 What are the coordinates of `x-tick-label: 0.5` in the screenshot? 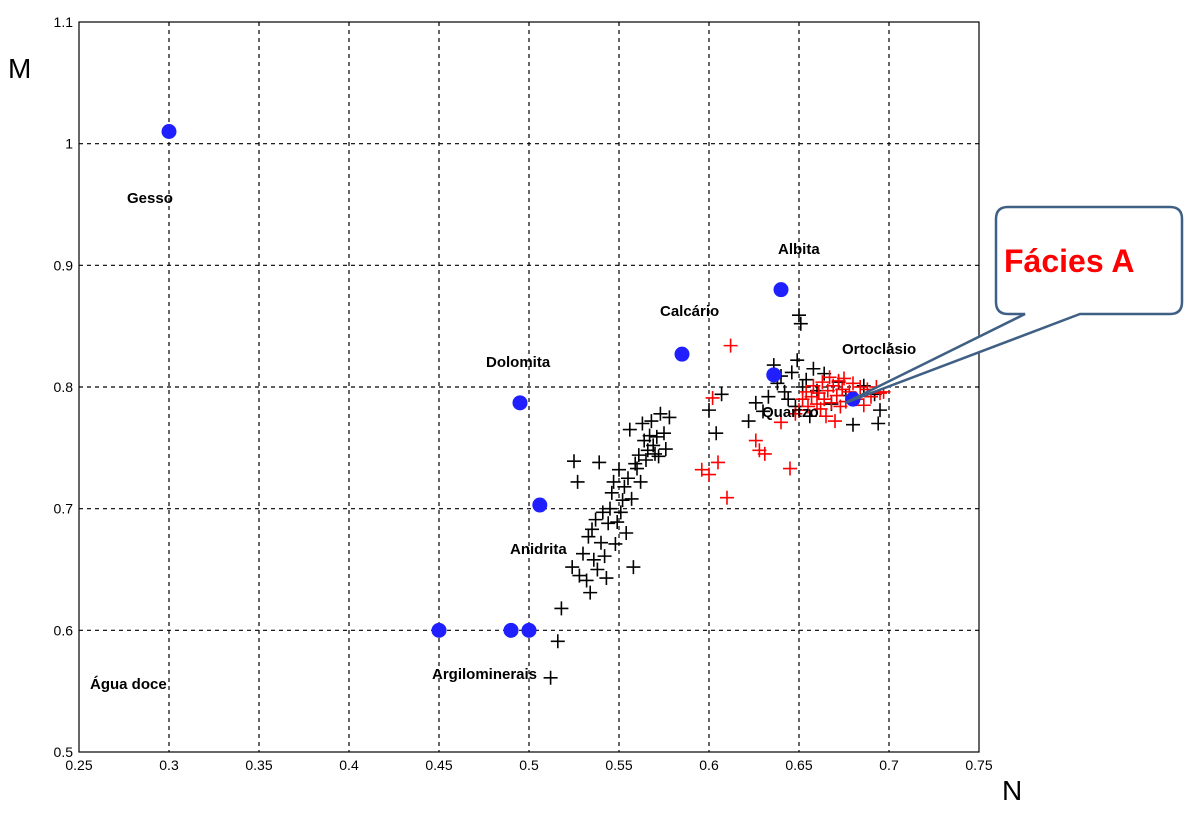 It's located at (529, 765).